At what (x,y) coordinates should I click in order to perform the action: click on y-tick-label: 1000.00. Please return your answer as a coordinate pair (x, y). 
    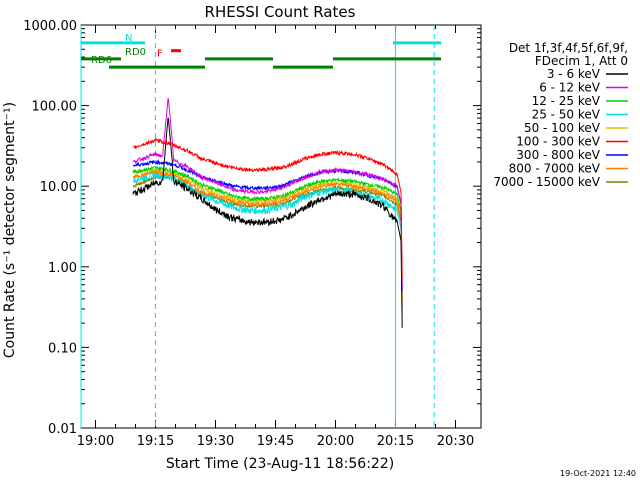
    Looking at the image, I should click on (50, 26).